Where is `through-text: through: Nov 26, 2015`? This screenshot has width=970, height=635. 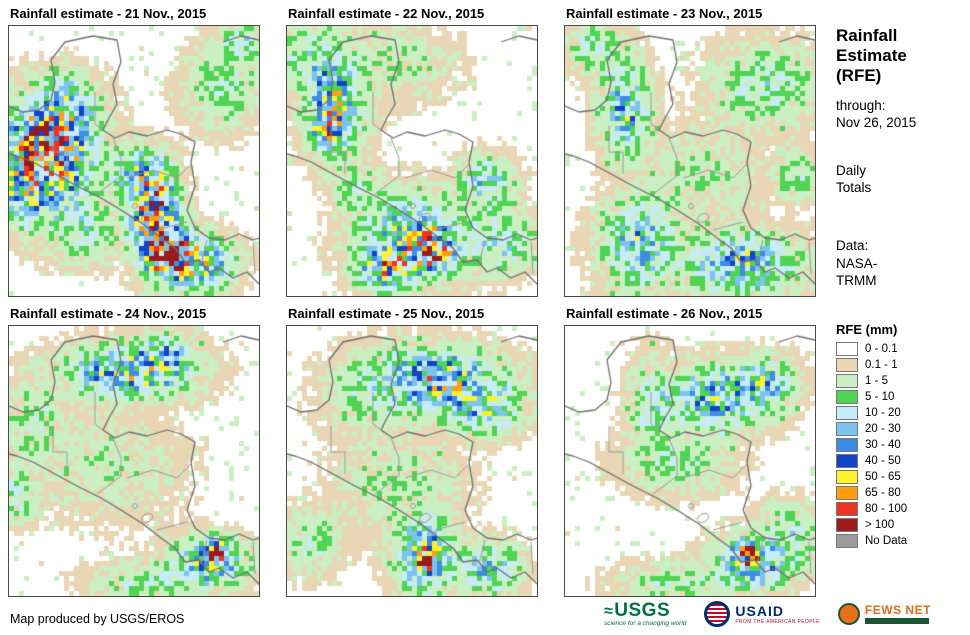 through-text: through: Nov 26, 2015 is located at coordinates (900, 115).